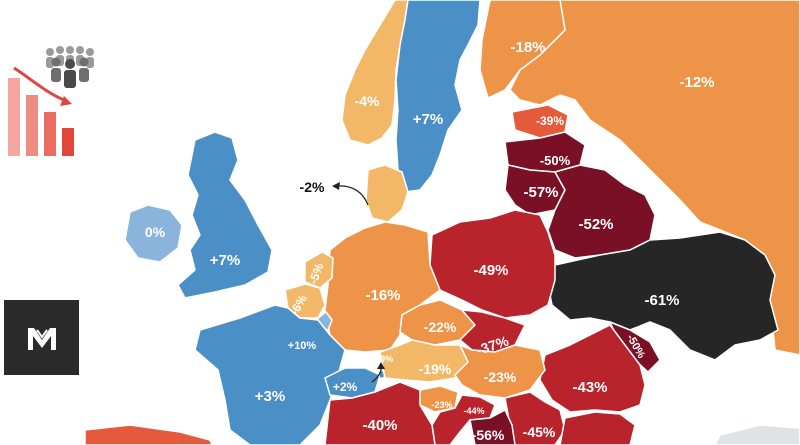 This screenshot has height=445, width=800. I want to click on label-netherlands: -5%, so click(316, 273).